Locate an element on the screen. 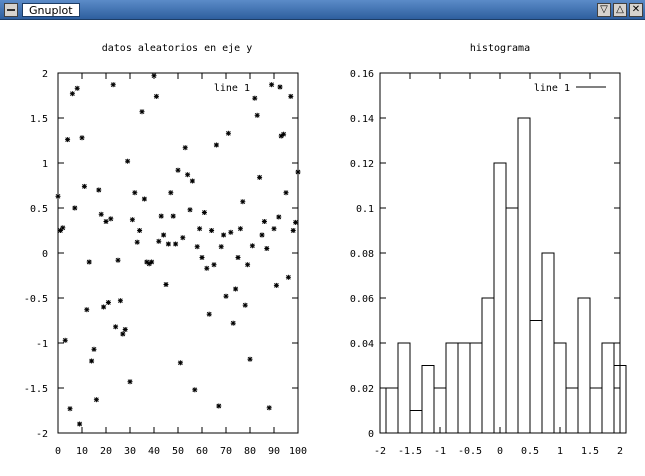  scatter-legend-label: line 1 is located at coordinates (232, 88).